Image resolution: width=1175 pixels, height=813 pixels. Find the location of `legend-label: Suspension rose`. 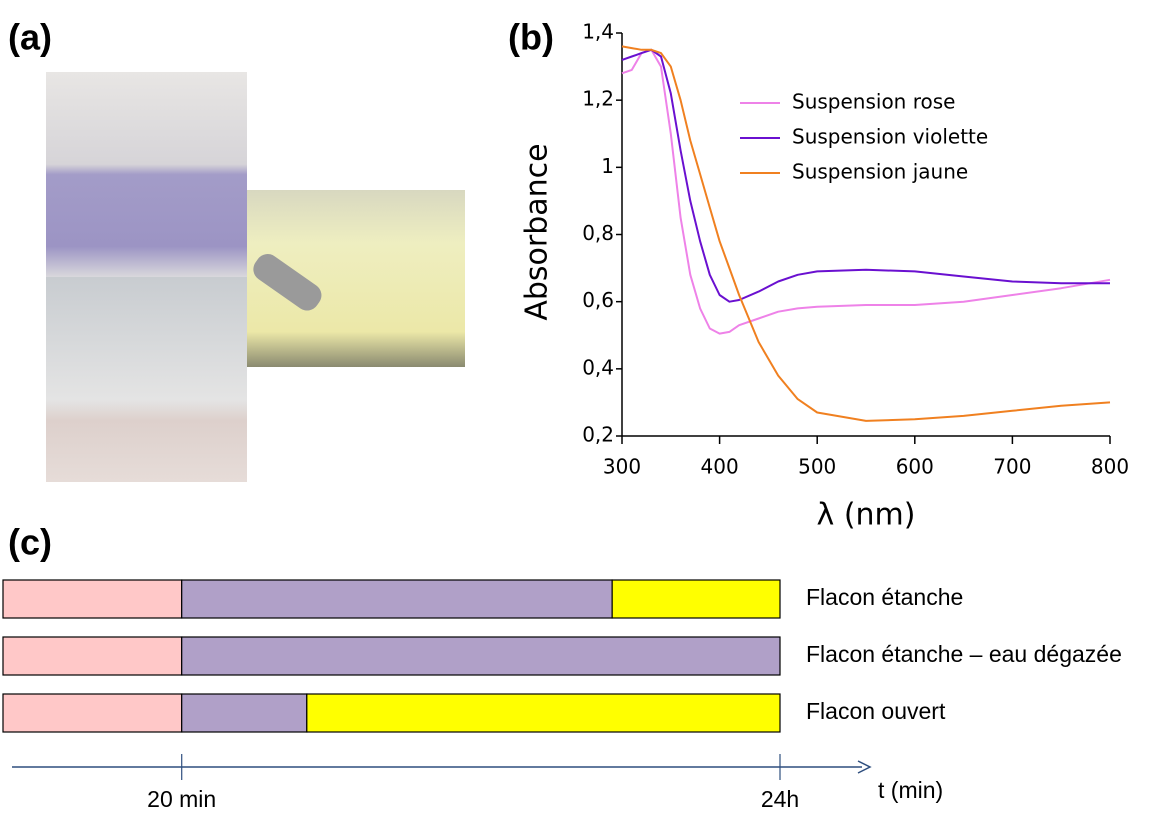

legend-label: Suspension rose is located at coordinates (873, 102).